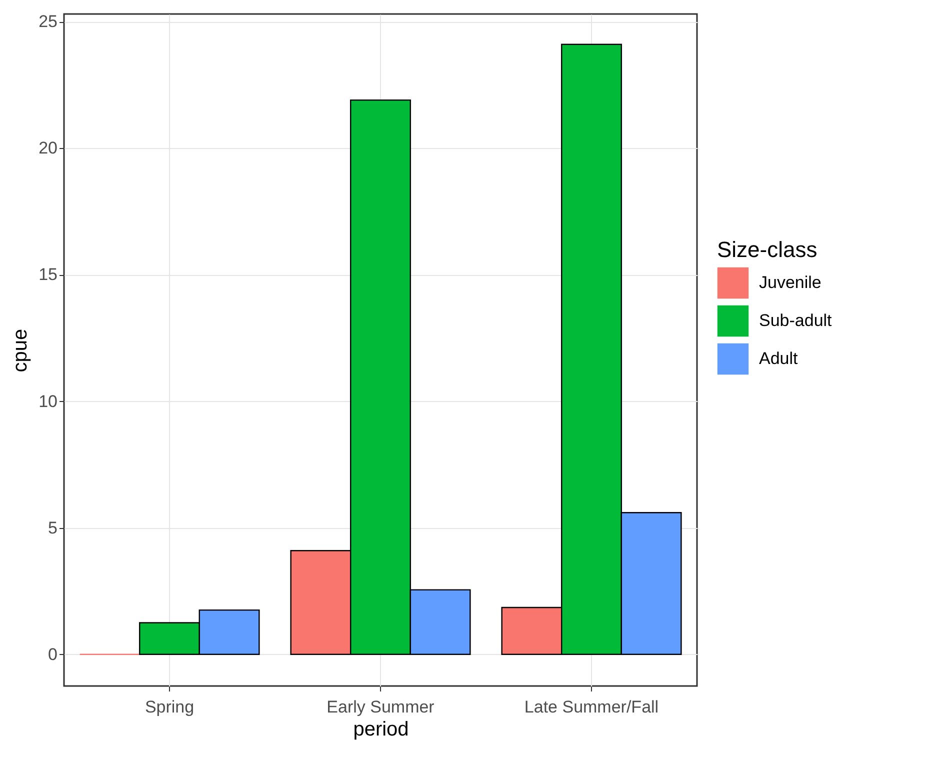 The height and width of the screenshot is (762, 934). What do you see at coordinates (48, 274) in the screenshot?
I see `y-tick-label: 15` at bounding box center [48, 274].